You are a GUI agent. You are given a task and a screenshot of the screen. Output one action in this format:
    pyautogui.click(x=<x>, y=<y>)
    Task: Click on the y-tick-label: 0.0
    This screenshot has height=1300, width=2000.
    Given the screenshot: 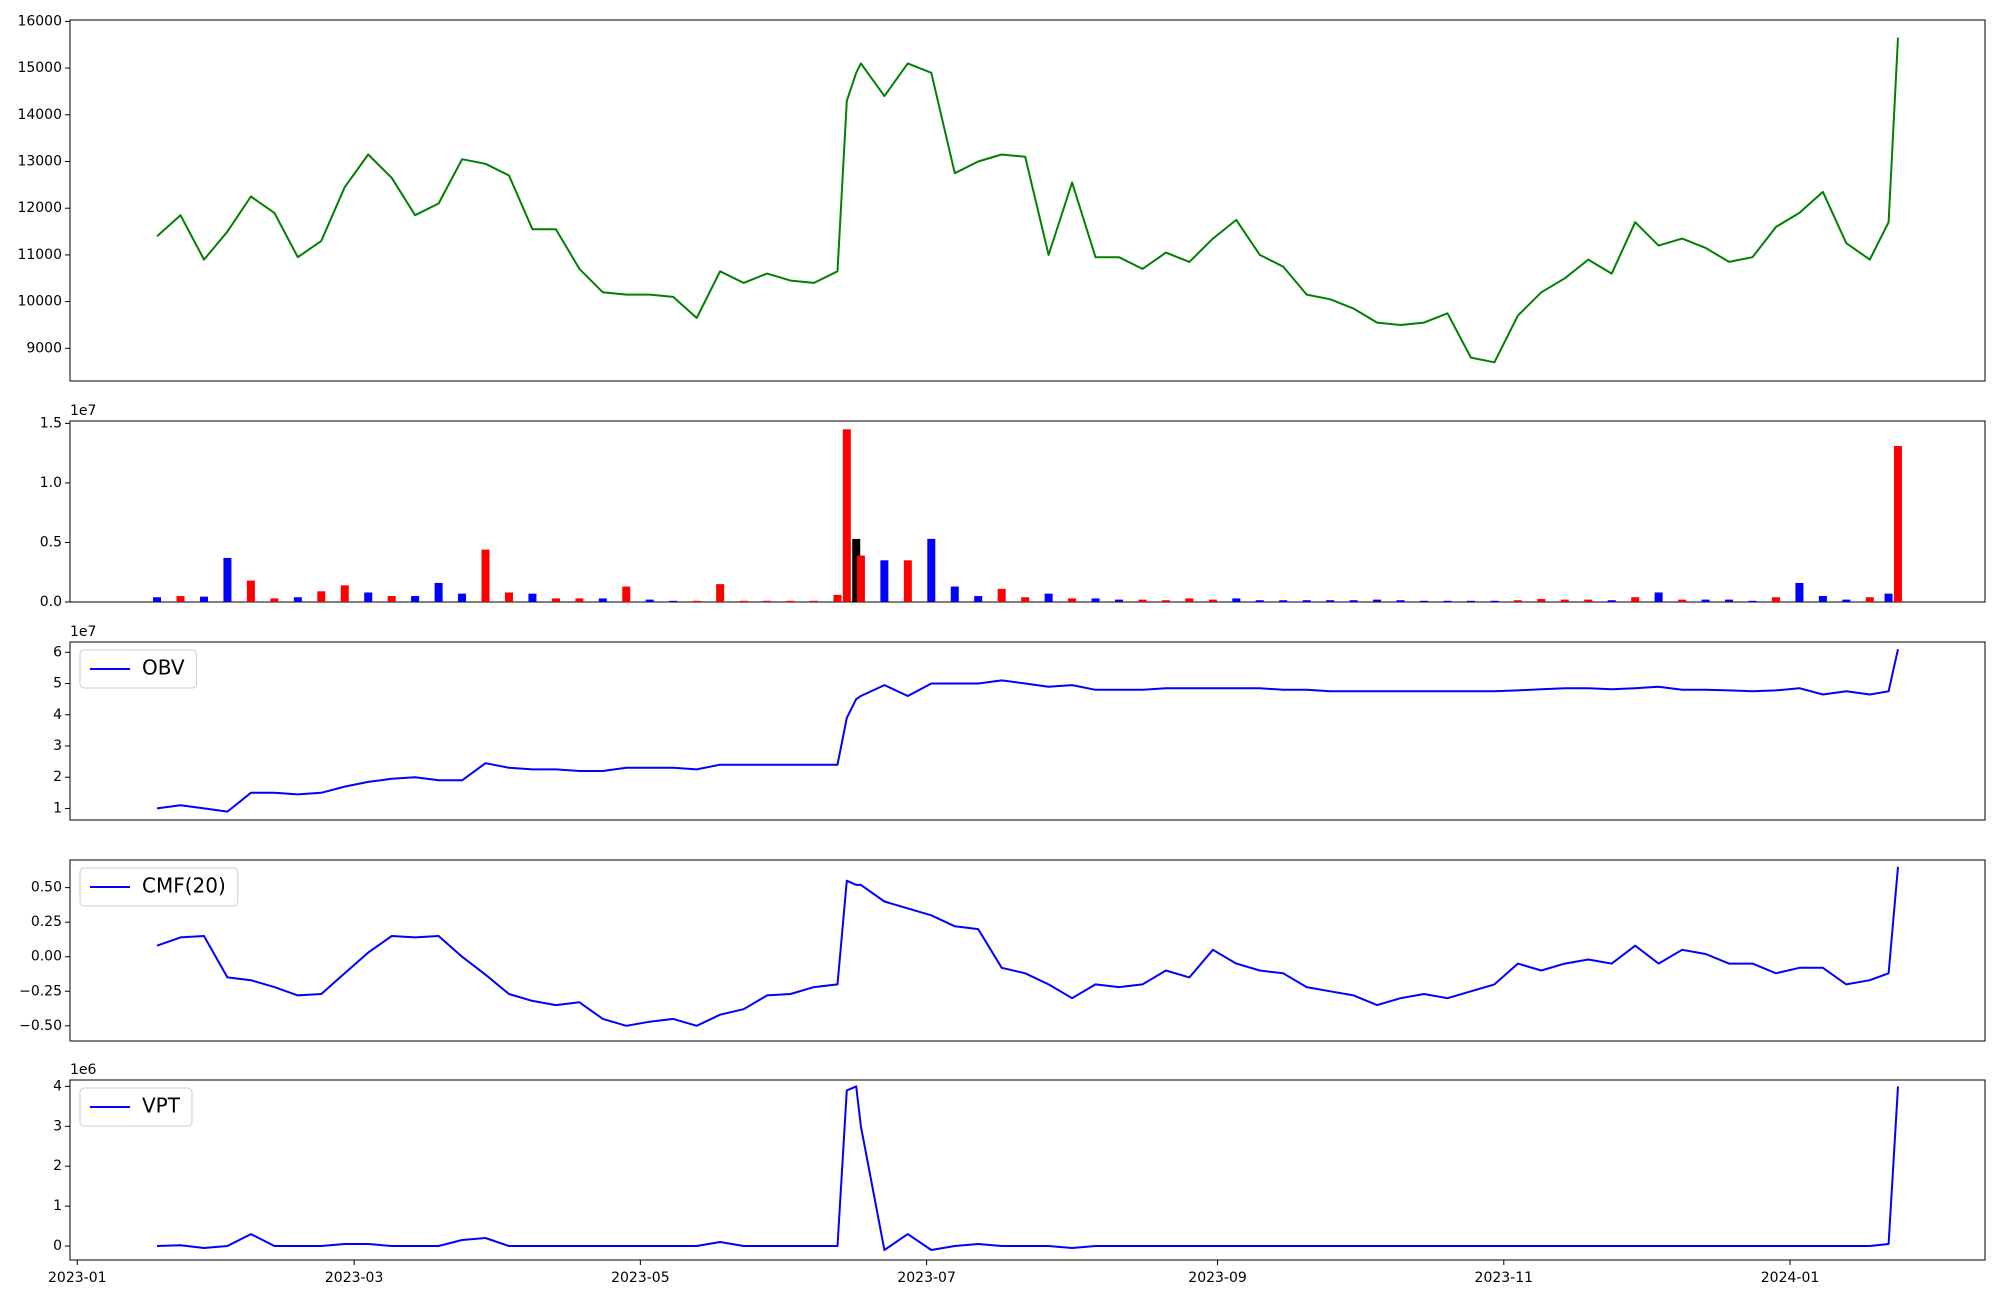 What is the action you would take?
    pyautogui.click(x=51, y=602)
    